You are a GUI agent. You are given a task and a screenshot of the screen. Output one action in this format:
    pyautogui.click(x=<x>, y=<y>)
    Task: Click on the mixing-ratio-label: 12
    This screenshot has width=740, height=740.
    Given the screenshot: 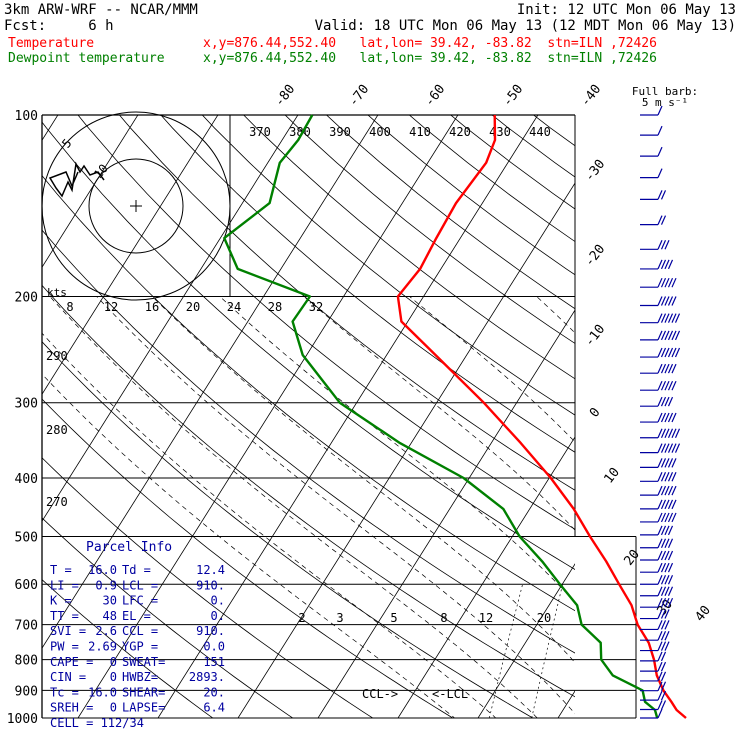 What is the action you would take?
    pyautogui.click(x=486, y=618)
    